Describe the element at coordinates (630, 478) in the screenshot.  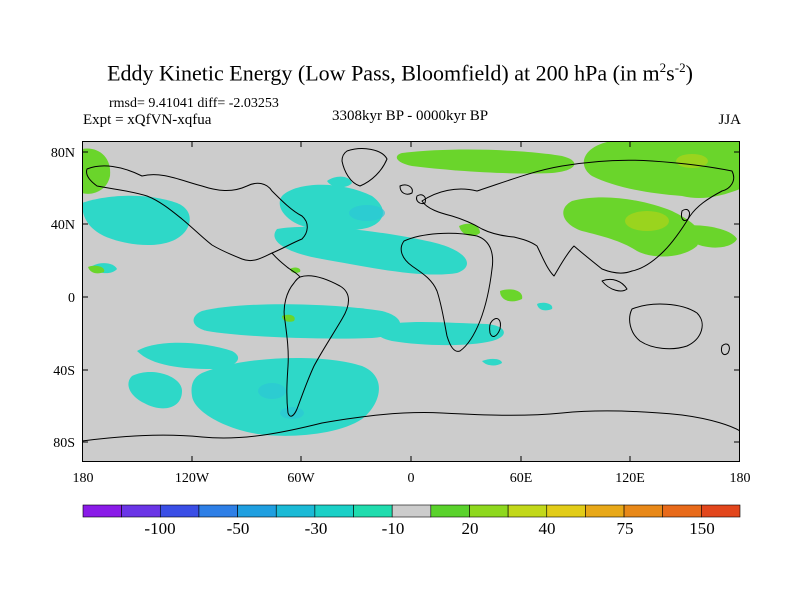
I see `lon-label: 120E` at that location.